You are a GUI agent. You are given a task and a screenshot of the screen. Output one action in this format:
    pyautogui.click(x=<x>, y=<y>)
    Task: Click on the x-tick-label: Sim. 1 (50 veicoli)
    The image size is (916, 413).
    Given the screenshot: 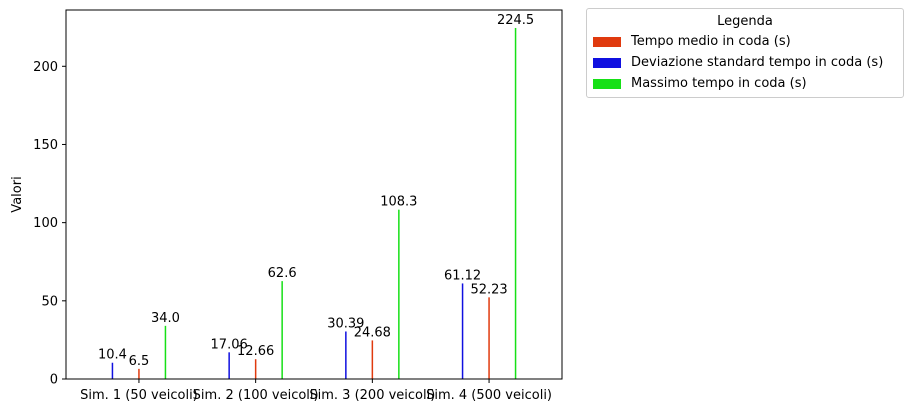 What is the action you would take?
    pyautogui.click(x=139, y=395)
    